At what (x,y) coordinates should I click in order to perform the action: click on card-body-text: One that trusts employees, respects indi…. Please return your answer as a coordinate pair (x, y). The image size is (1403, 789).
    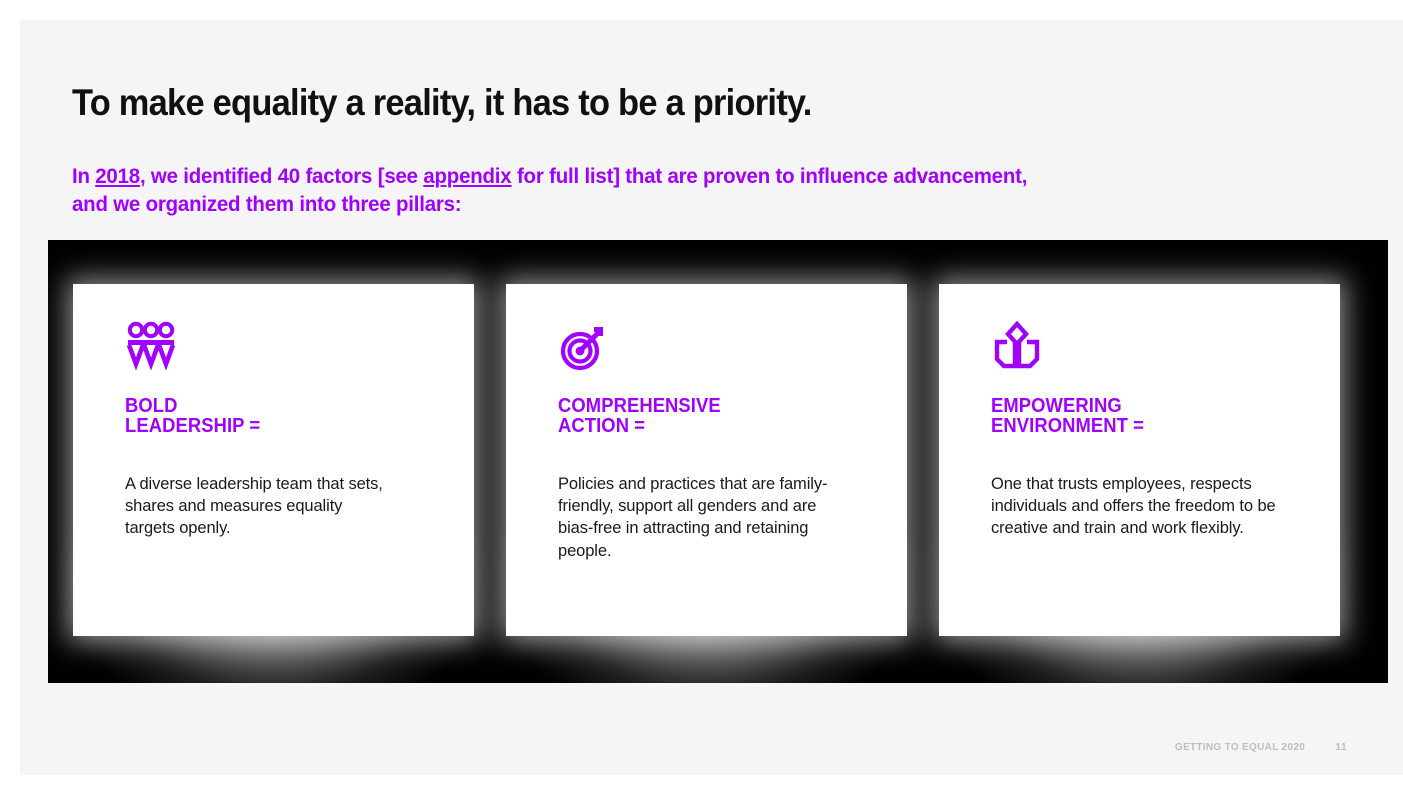
    Looking at the image, I should click on (1133, 506).